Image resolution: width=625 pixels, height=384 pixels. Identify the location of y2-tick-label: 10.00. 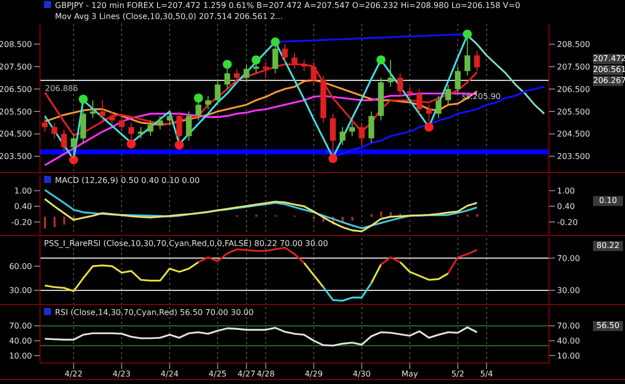
(568, 355).